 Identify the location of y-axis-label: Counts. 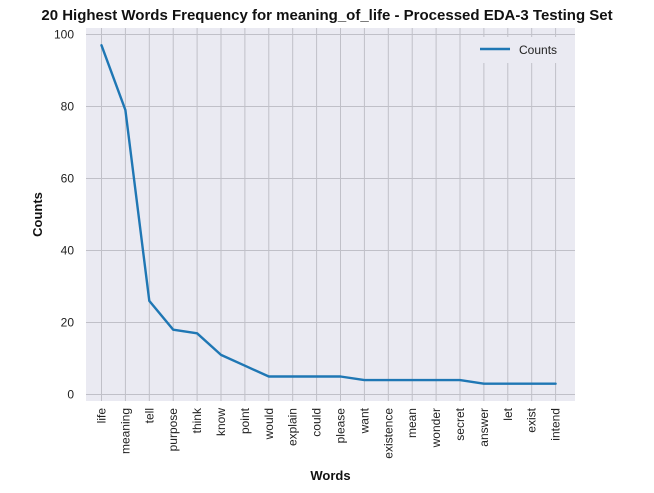
(37, 214).